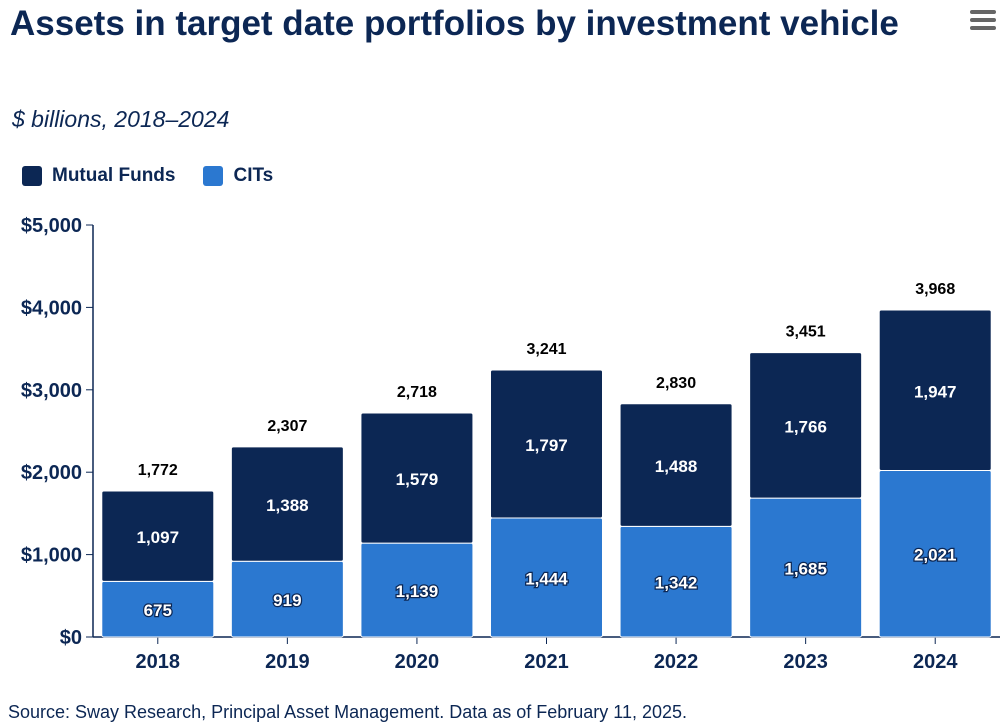 This screenshot has height=728, width=1006. I want to click on total-label: 3,968, so click(935, 289).